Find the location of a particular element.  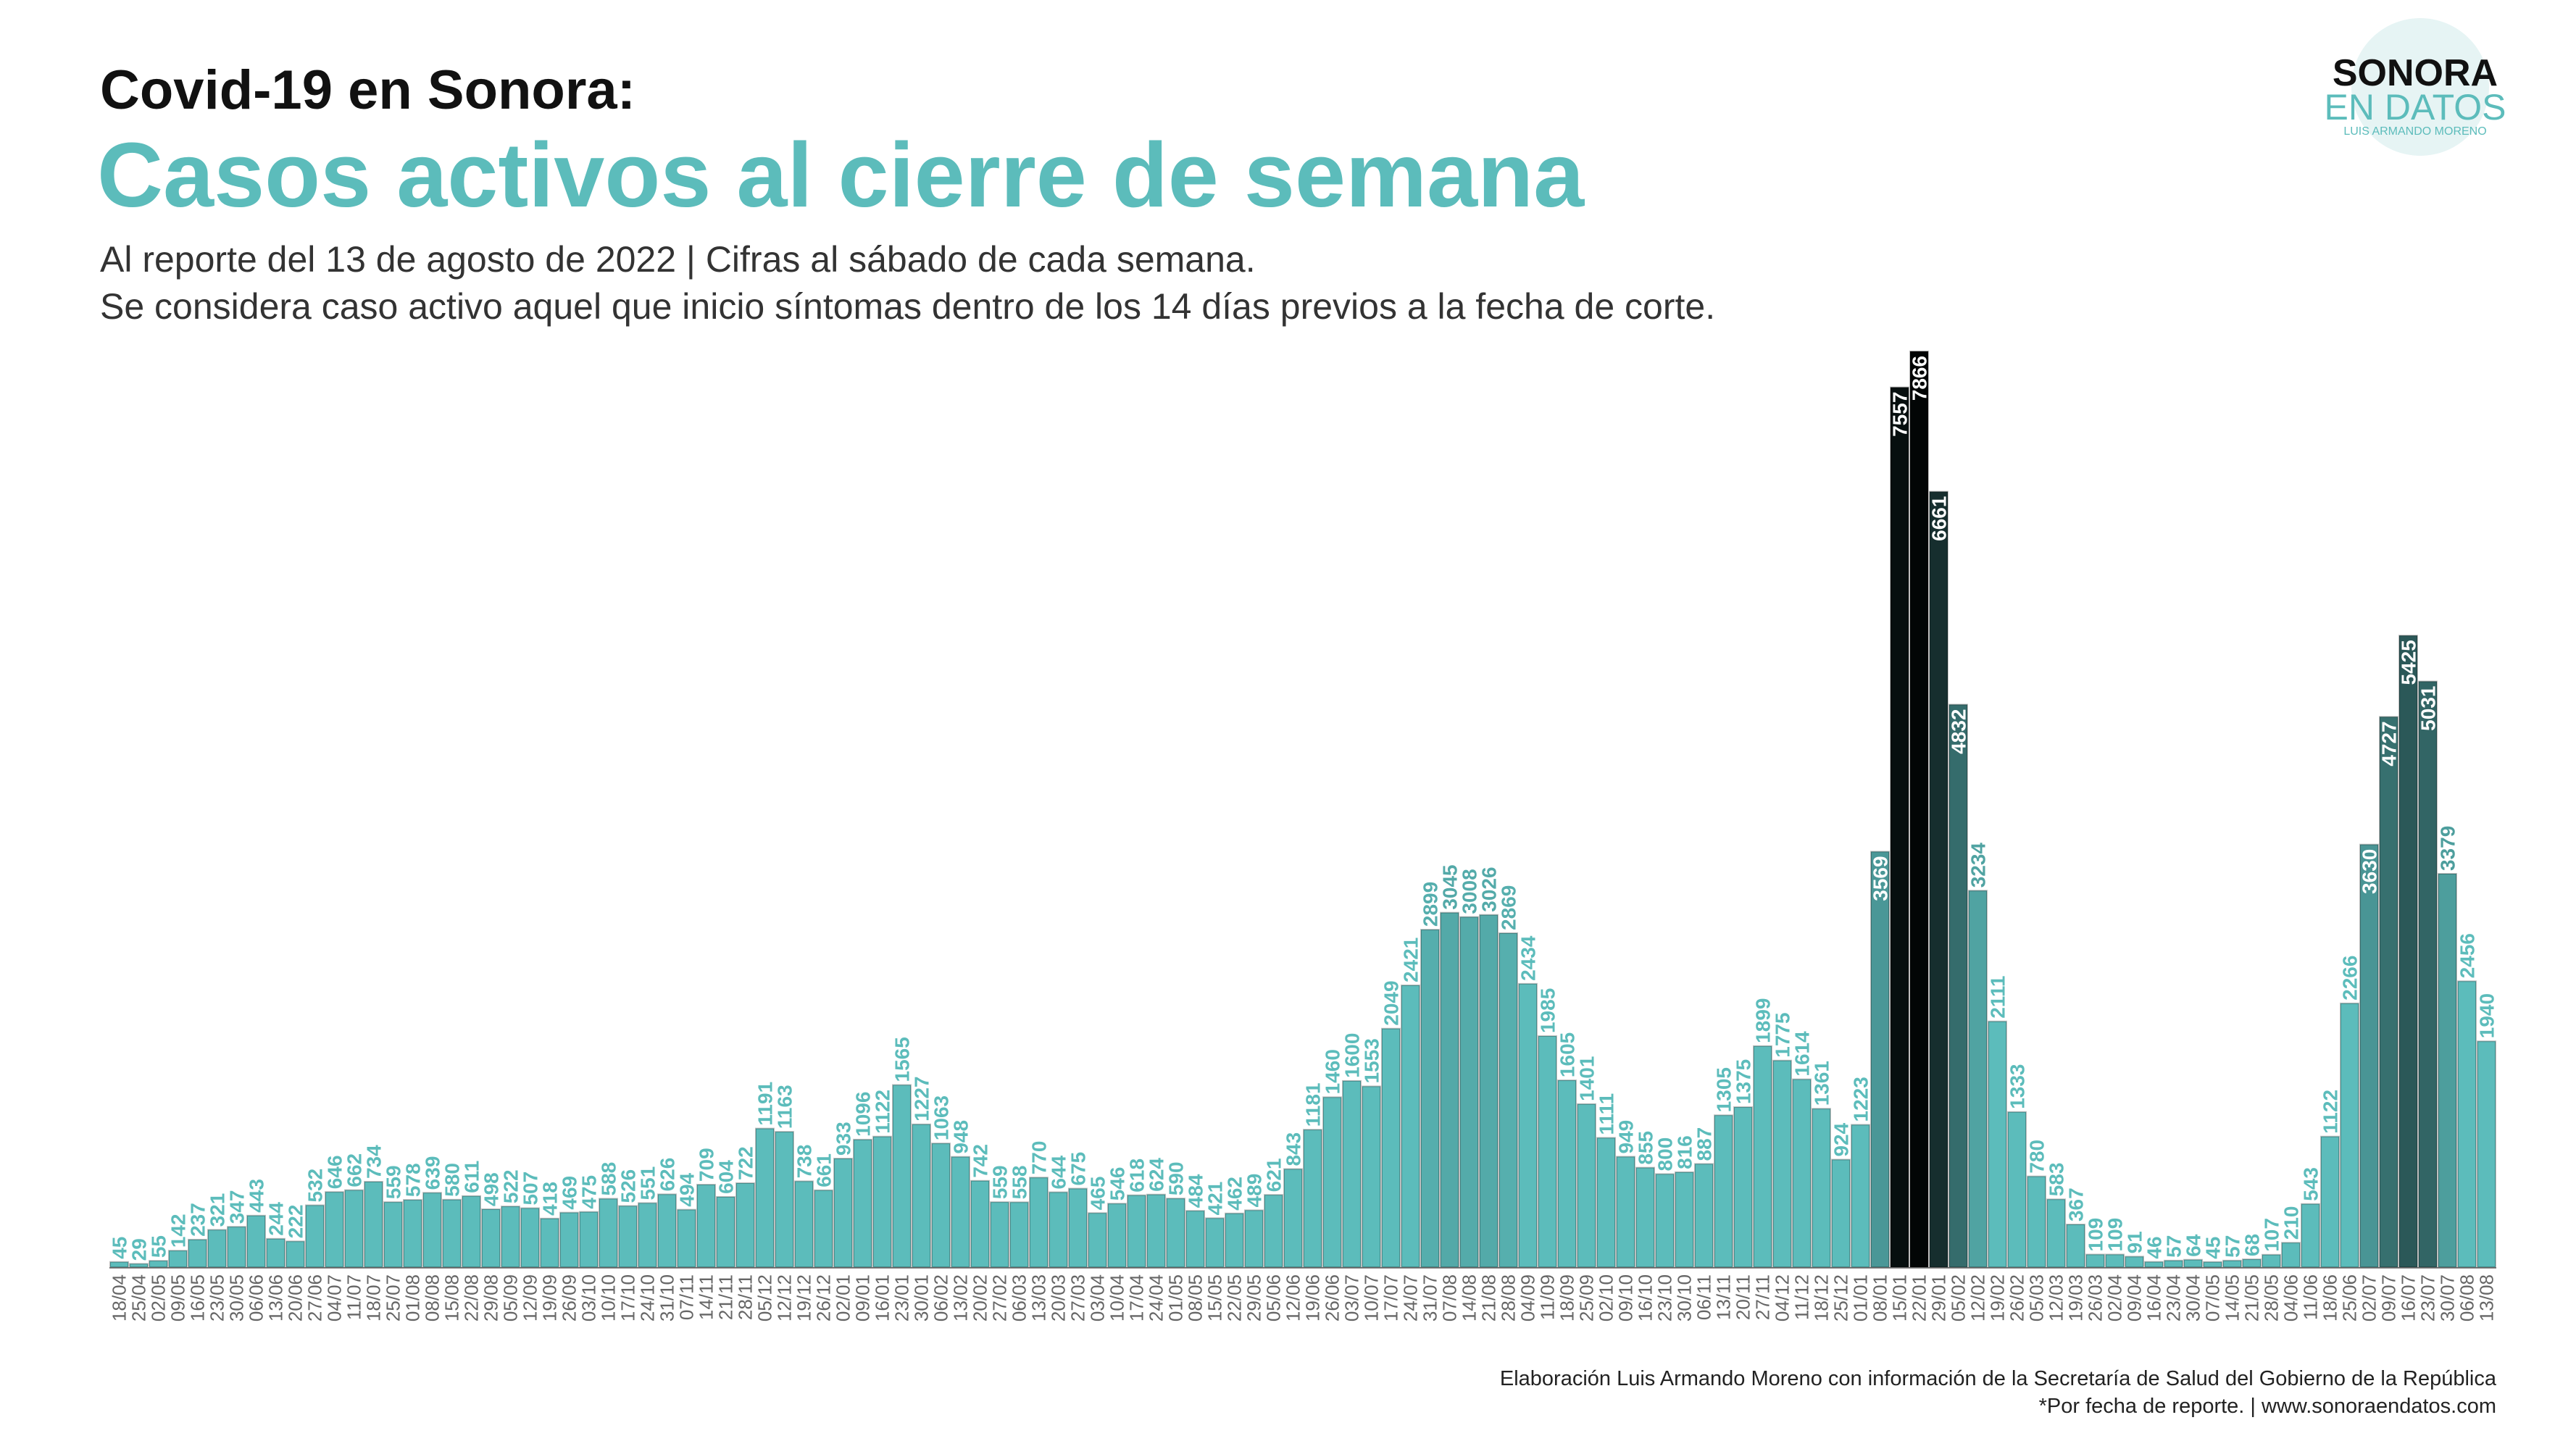

value-label: 583 is located at coordinates (2057, 1180).